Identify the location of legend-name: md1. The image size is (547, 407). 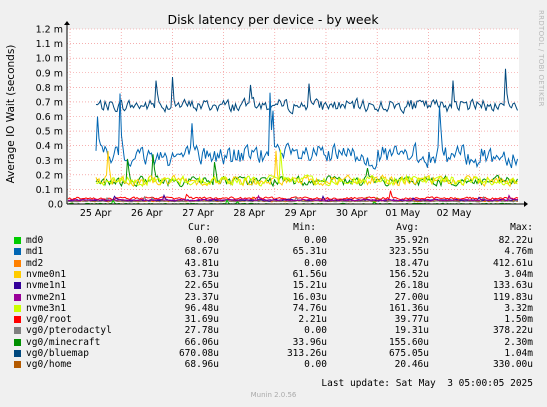
(35, 252).